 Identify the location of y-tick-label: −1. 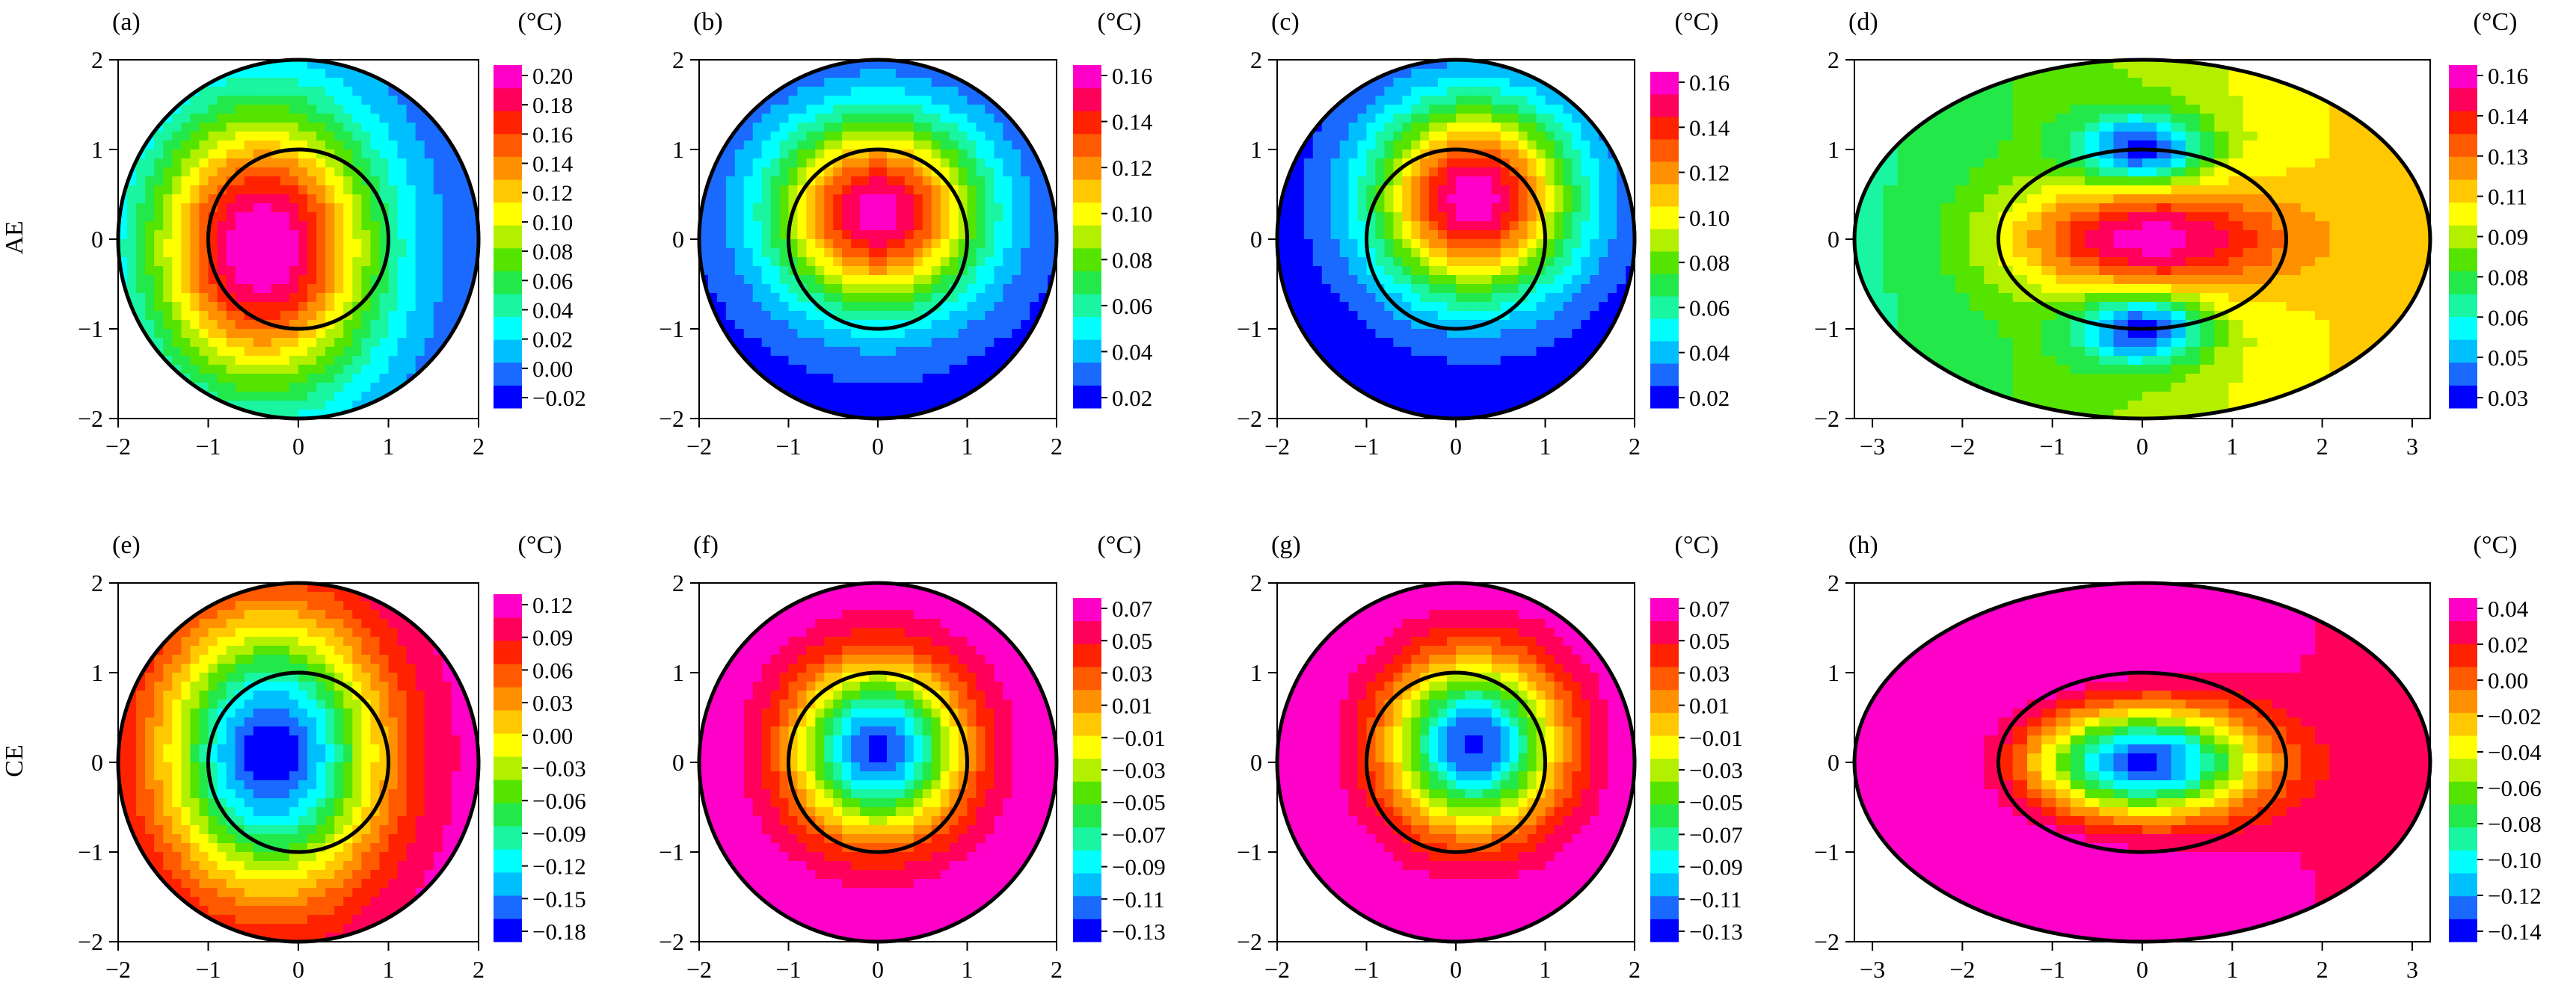
(90, 329).